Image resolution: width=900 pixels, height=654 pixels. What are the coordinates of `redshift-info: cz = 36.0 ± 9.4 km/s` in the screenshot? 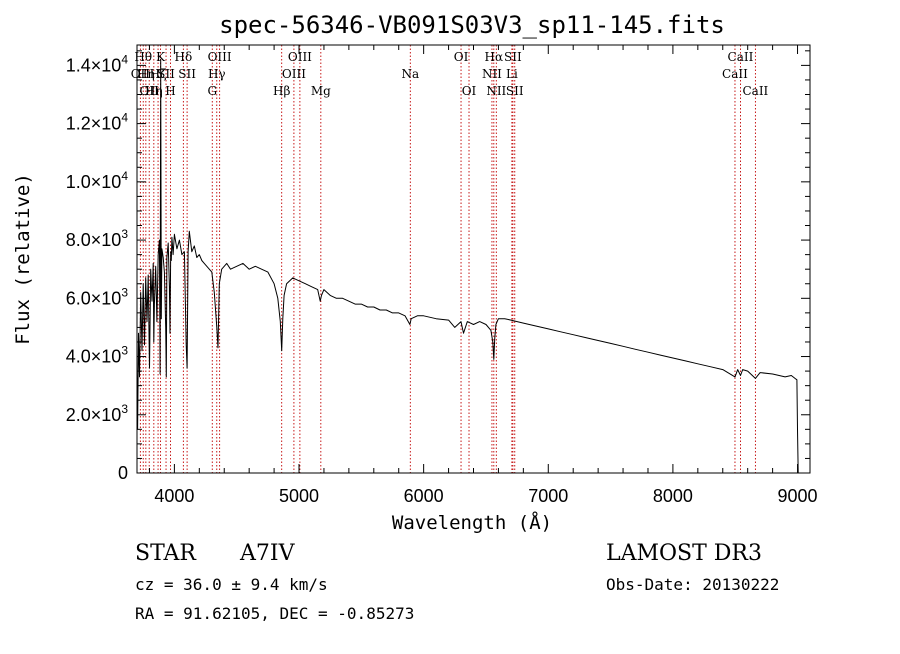 It's located at (231, 584).